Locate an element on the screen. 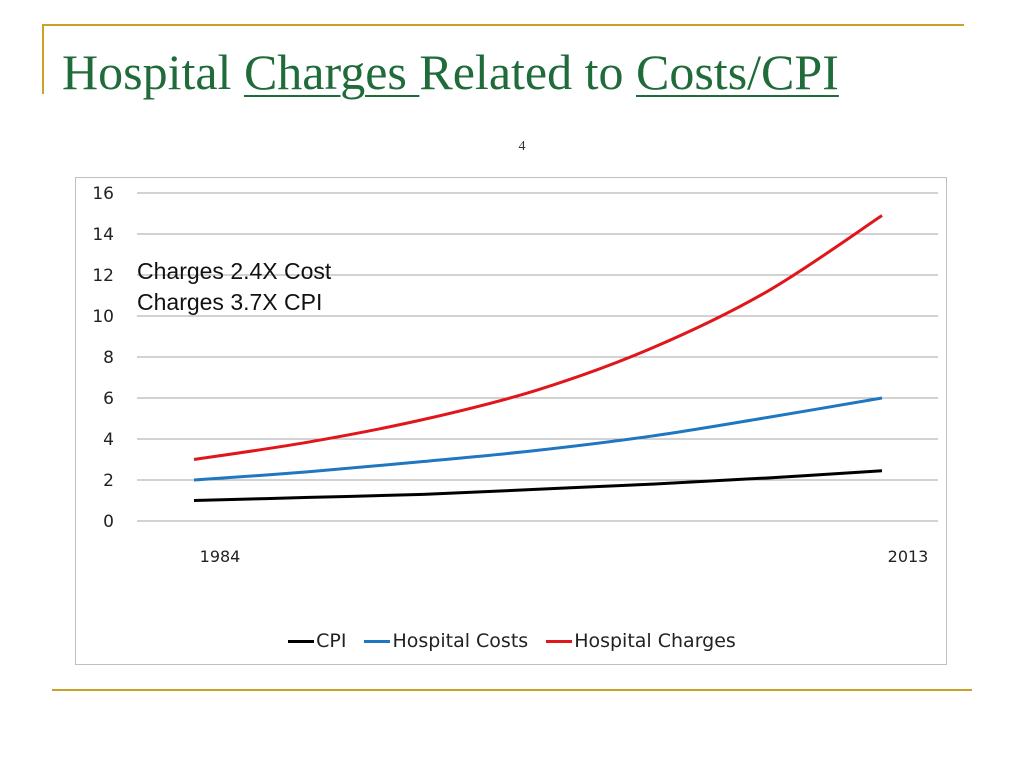  y-tick-label: 6 is located at coordinates (108, 399).